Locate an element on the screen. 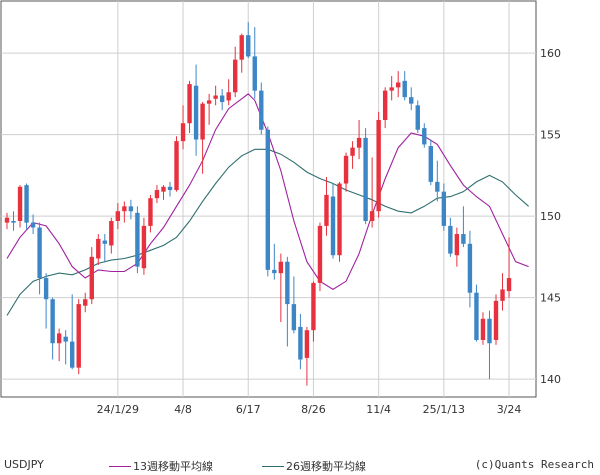  x-tick-label: 3/24 is located at coordinates (509, 409).